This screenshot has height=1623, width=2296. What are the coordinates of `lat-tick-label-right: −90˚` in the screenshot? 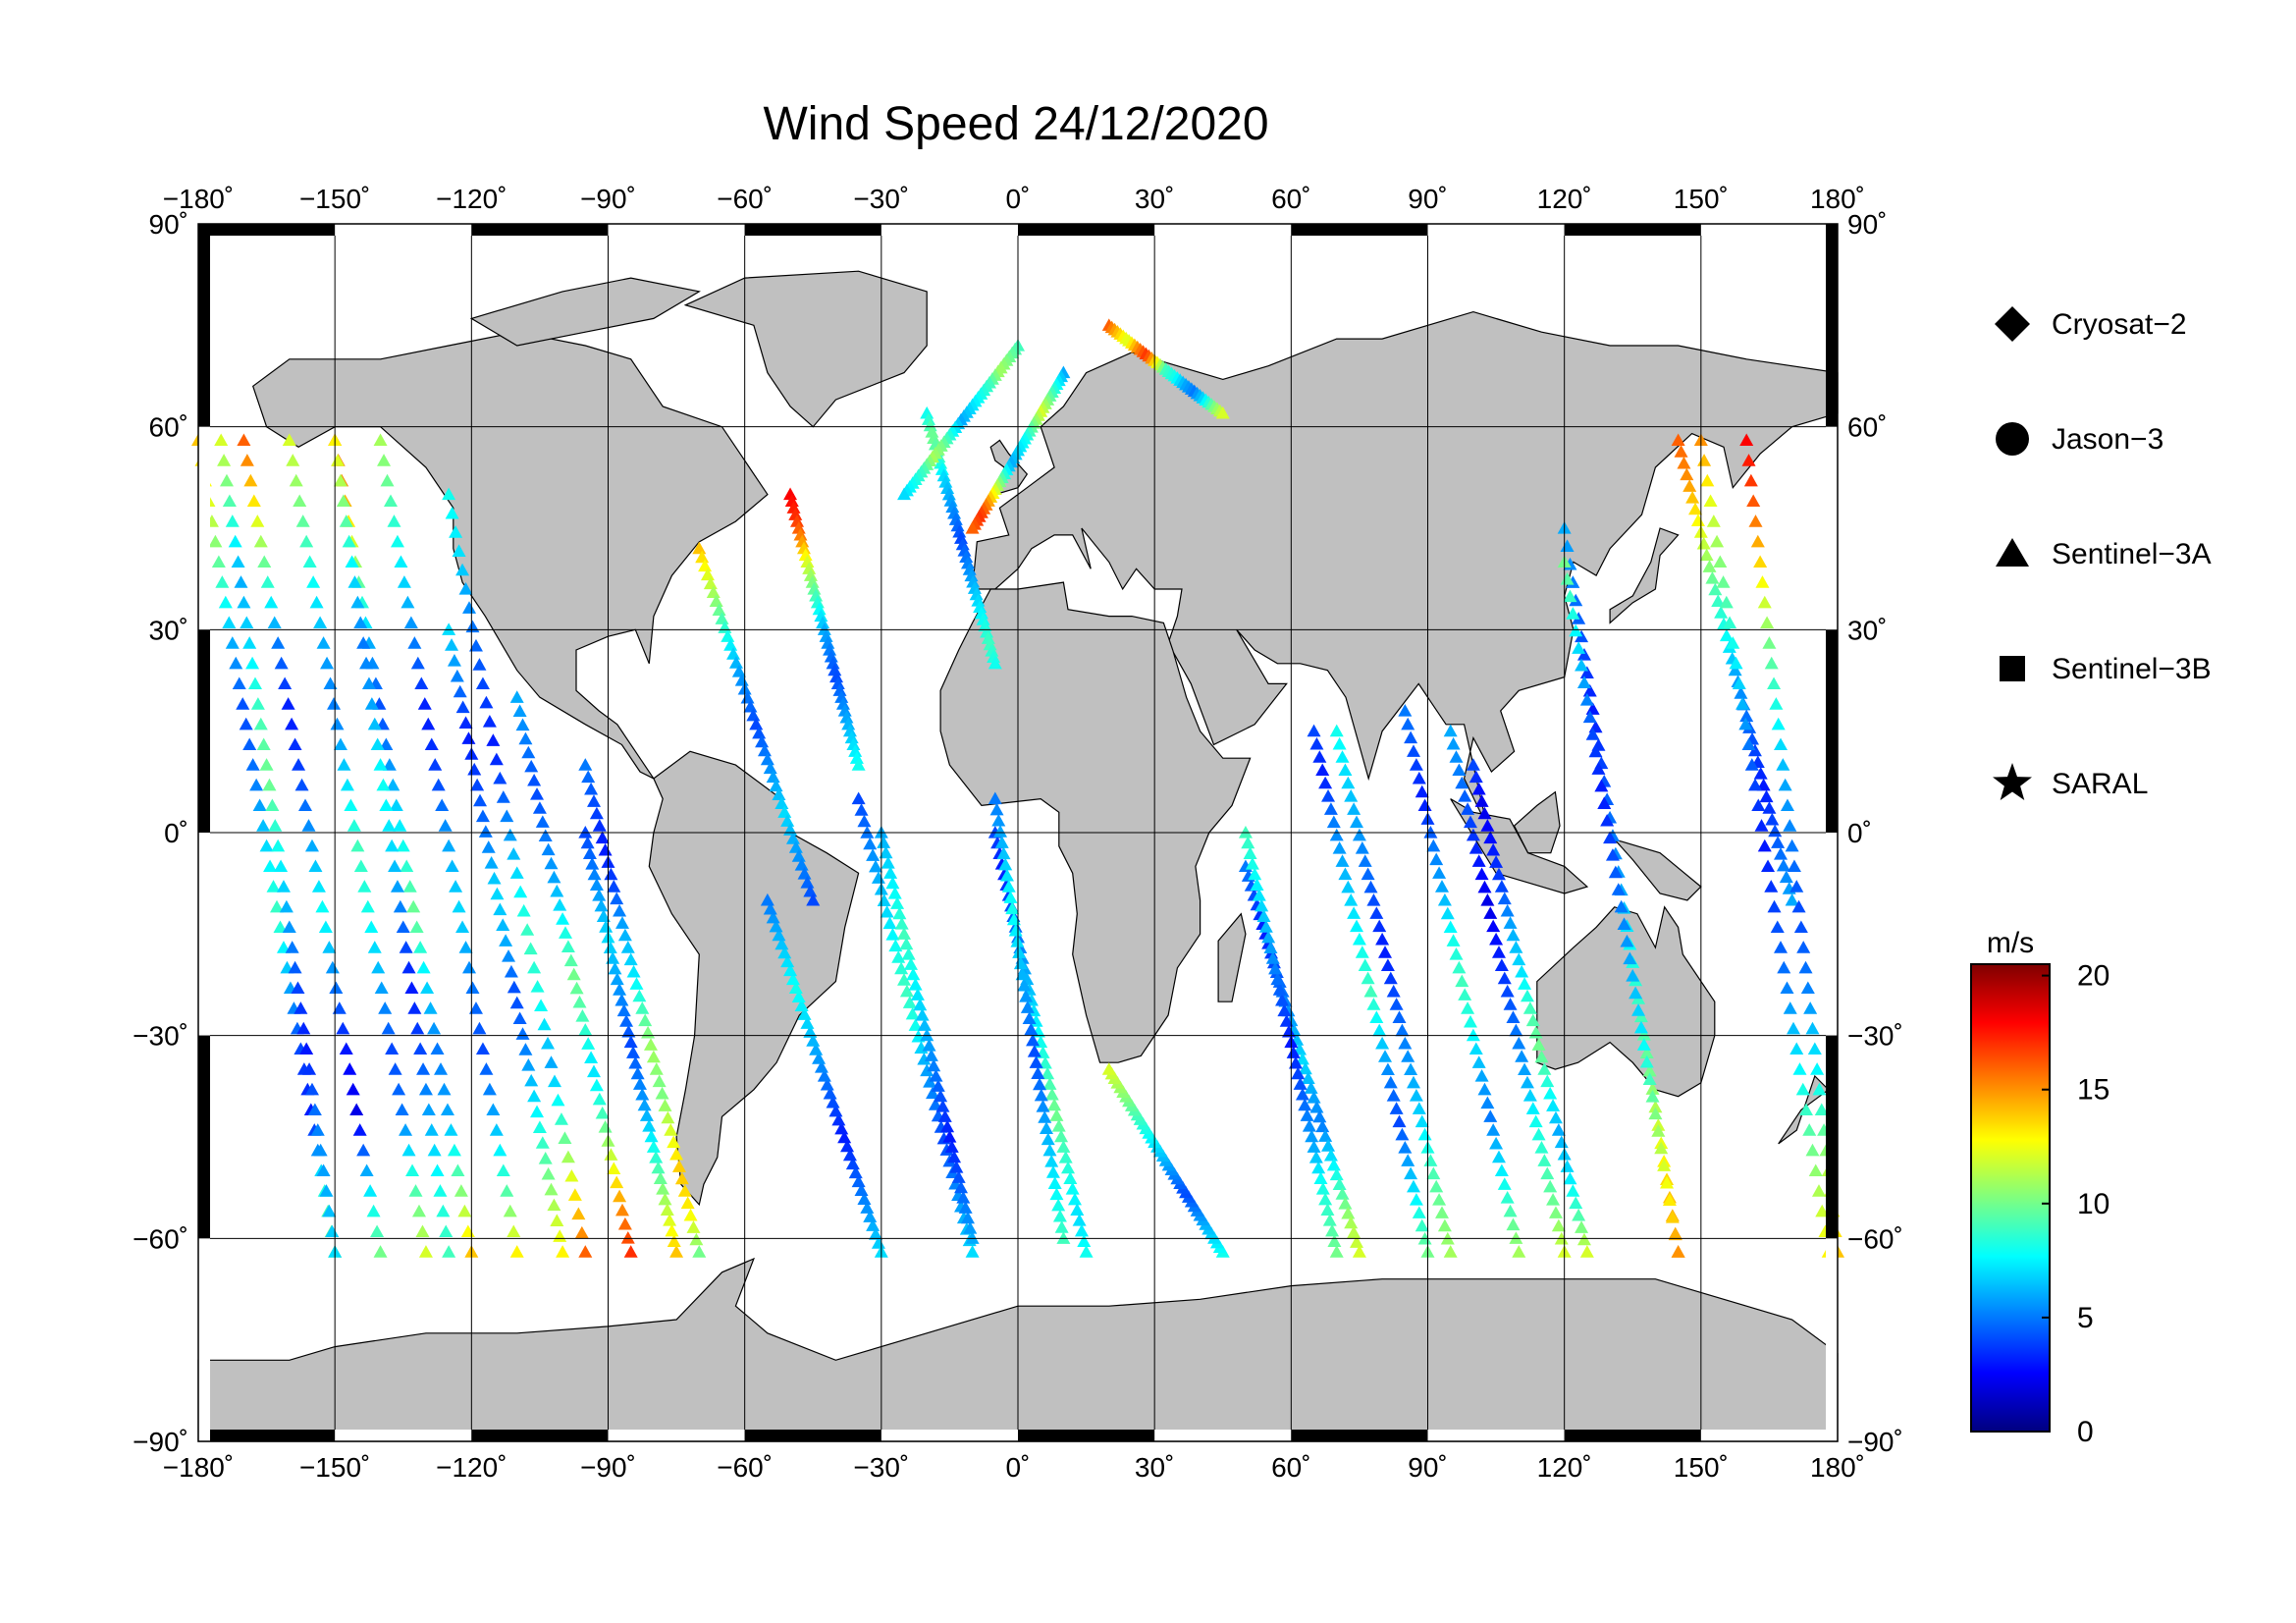 It's located at (1875, 1442).